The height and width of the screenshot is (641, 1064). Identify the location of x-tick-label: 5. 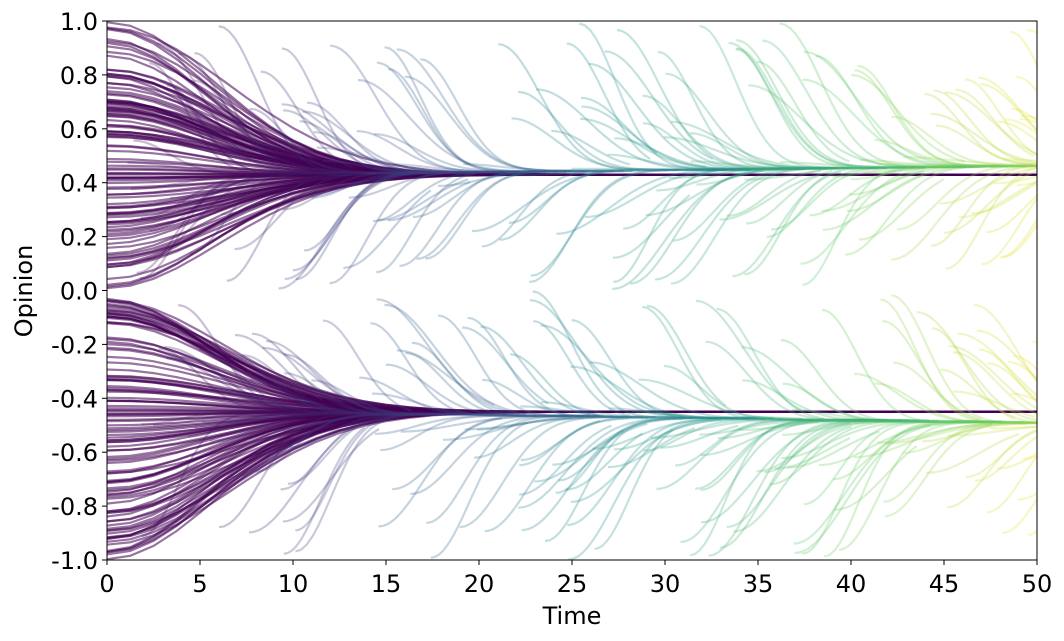
(199, 584).